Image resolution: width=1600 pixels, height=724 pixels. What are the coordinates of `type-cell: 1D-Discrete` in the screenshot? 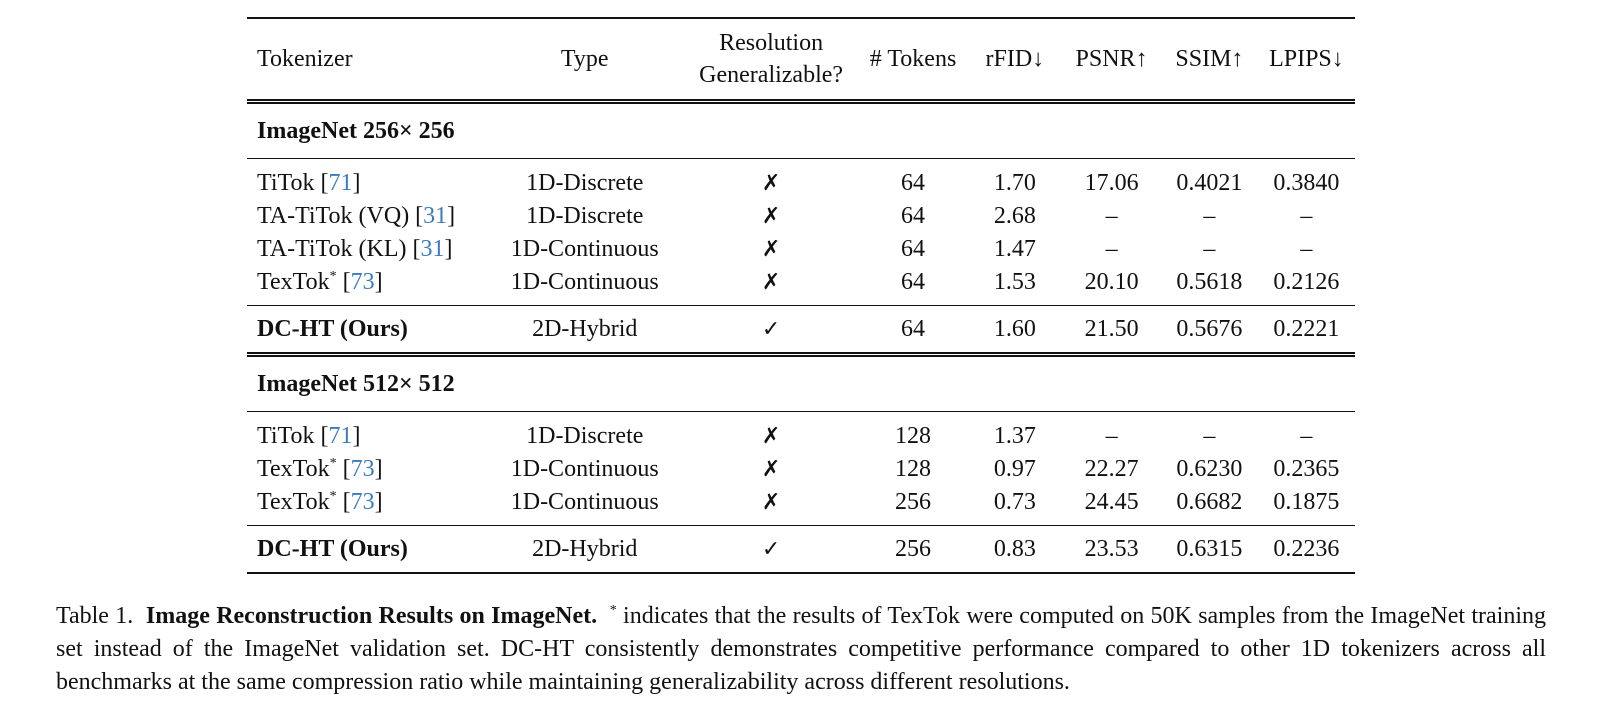 It's located at (585, 216).